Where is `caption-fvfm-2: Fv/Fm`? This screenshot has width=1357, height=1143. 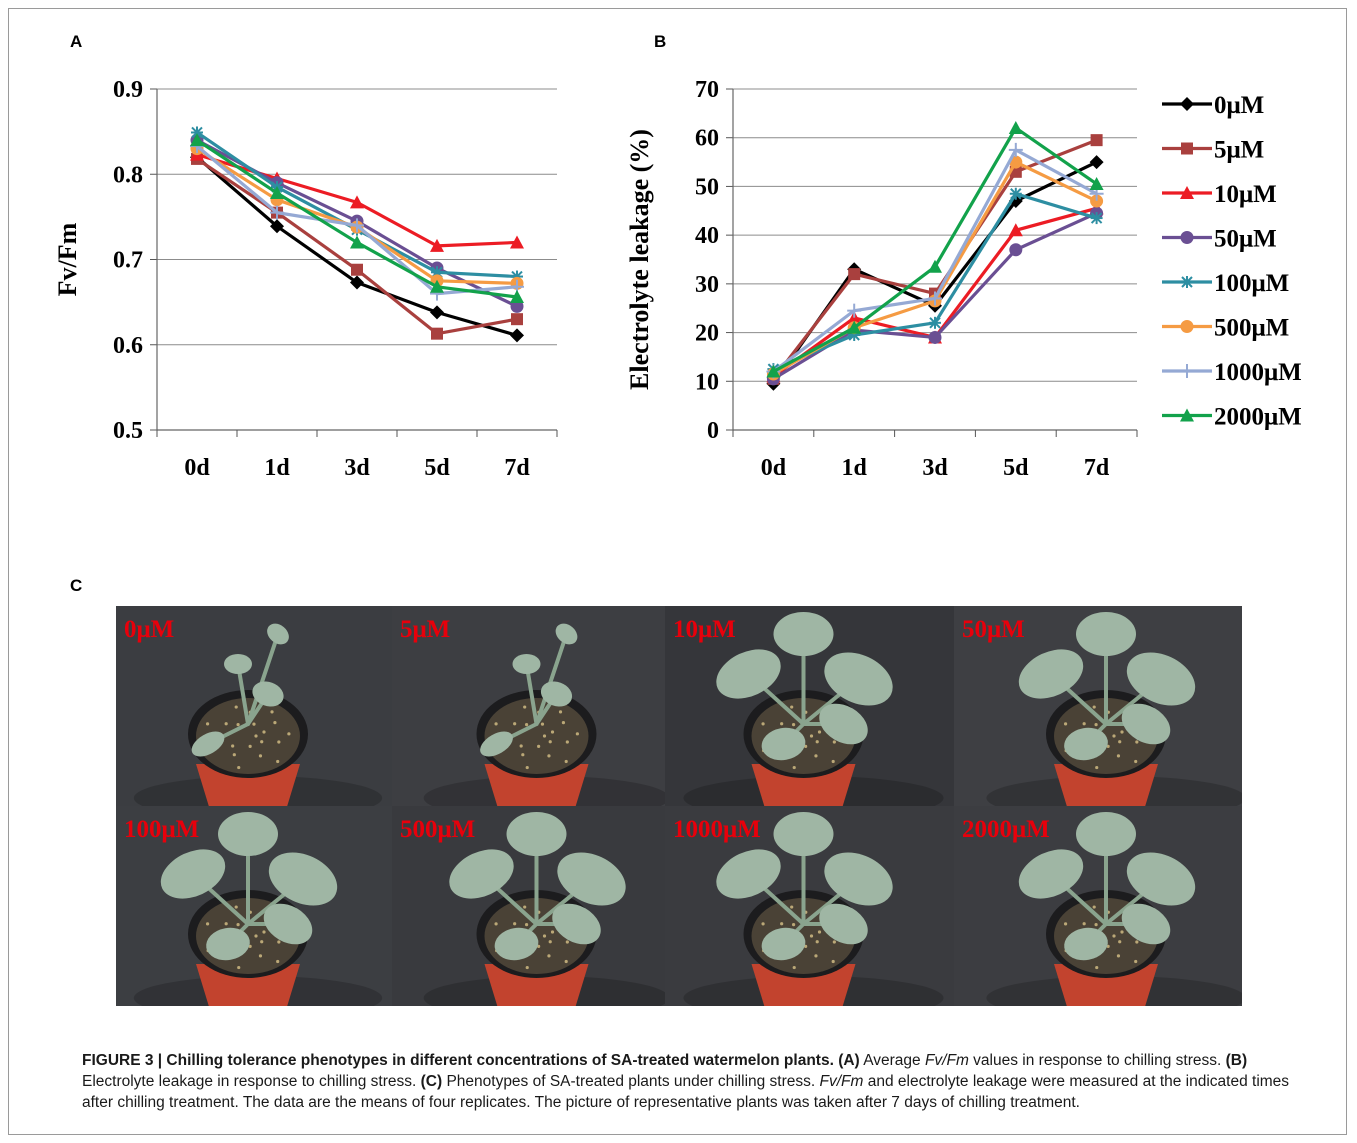
caption-fvfm-2: Fv/Fm is located at coordinates (841, 1081).